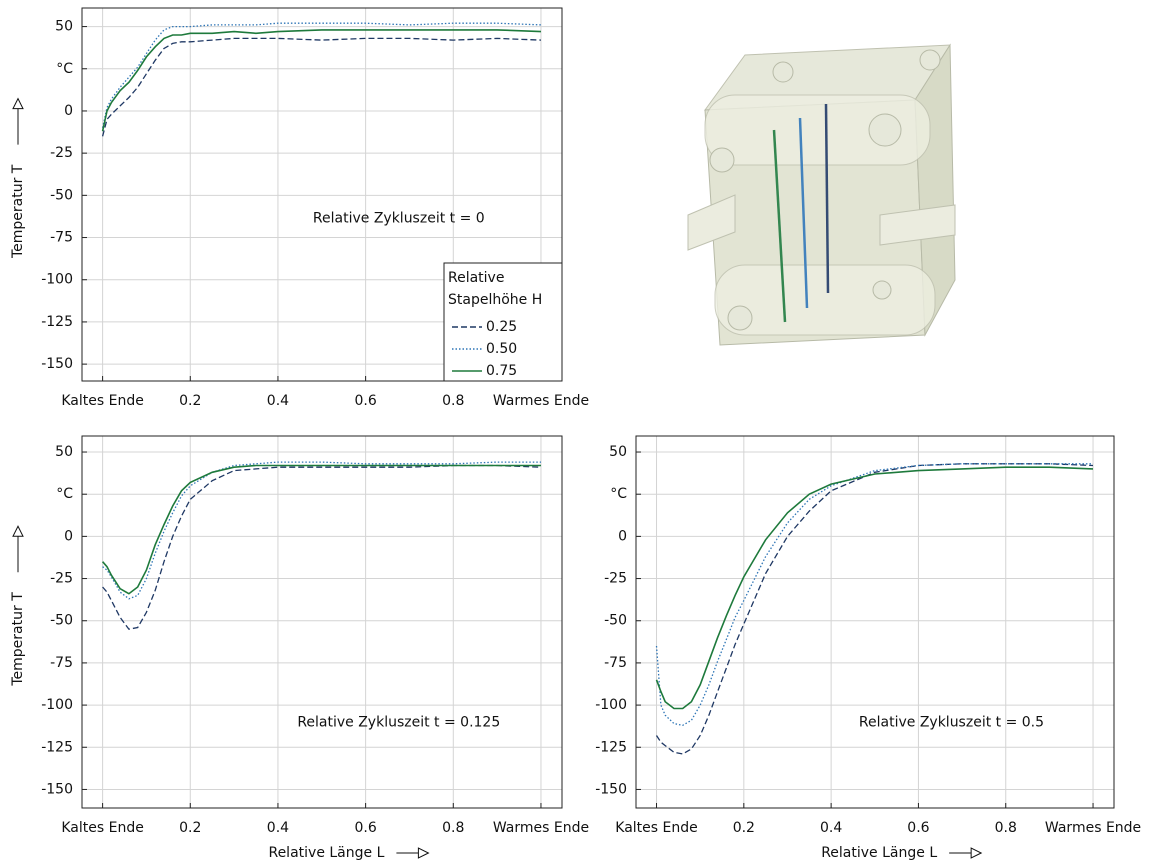  What do you see at coordinates (399, 219) in the screenshot?
I see `annotation: Relative Zykluszeit t = 0` at bounding box center [399, 219].